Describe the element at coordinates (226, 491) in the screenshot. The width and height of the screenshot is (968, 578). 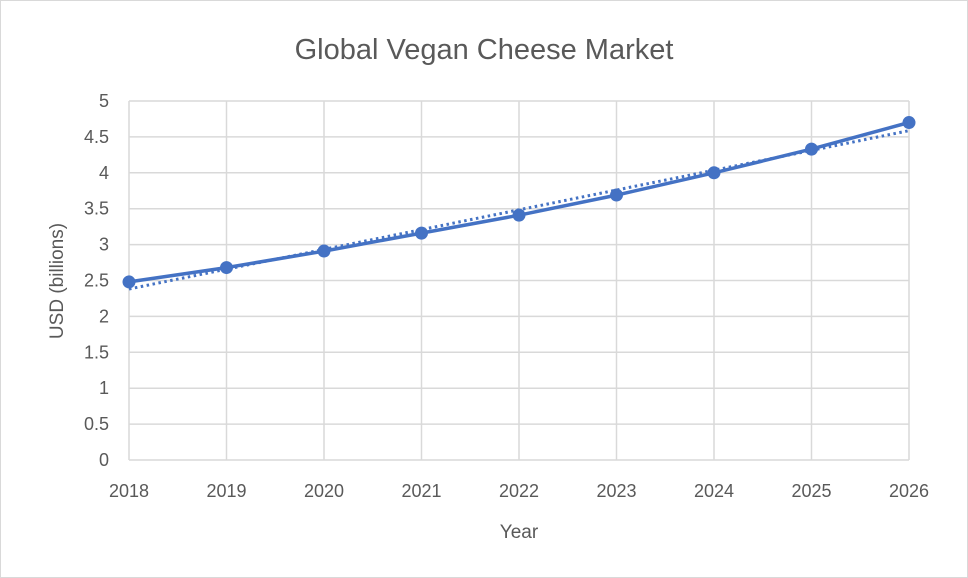
I see `x-tick-label: 2019` at that location.